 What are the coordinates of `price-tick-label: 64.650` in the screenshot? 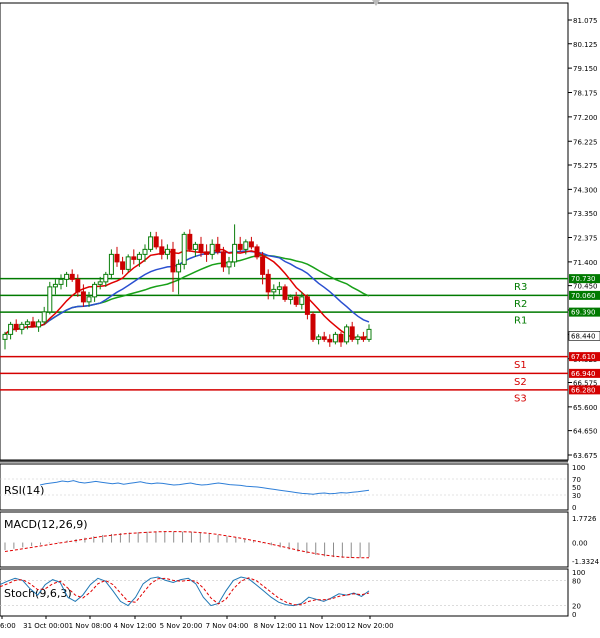 It's located at (585, 432).